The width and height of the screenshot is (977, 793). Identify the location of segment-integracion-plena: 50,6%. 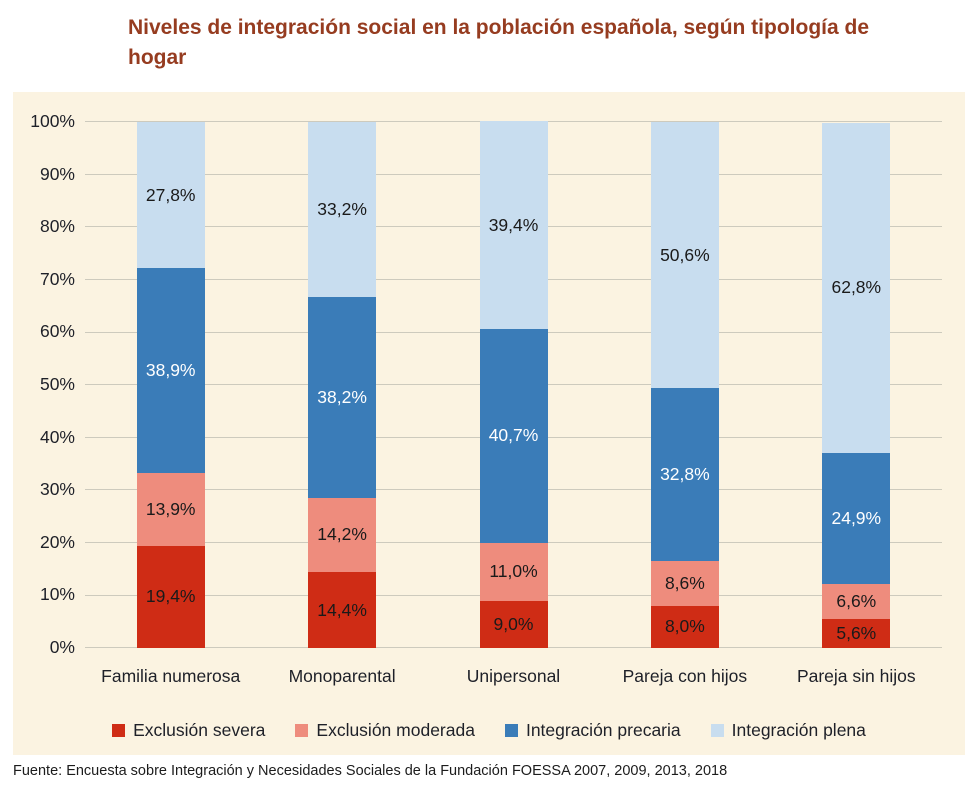
(684, 255).